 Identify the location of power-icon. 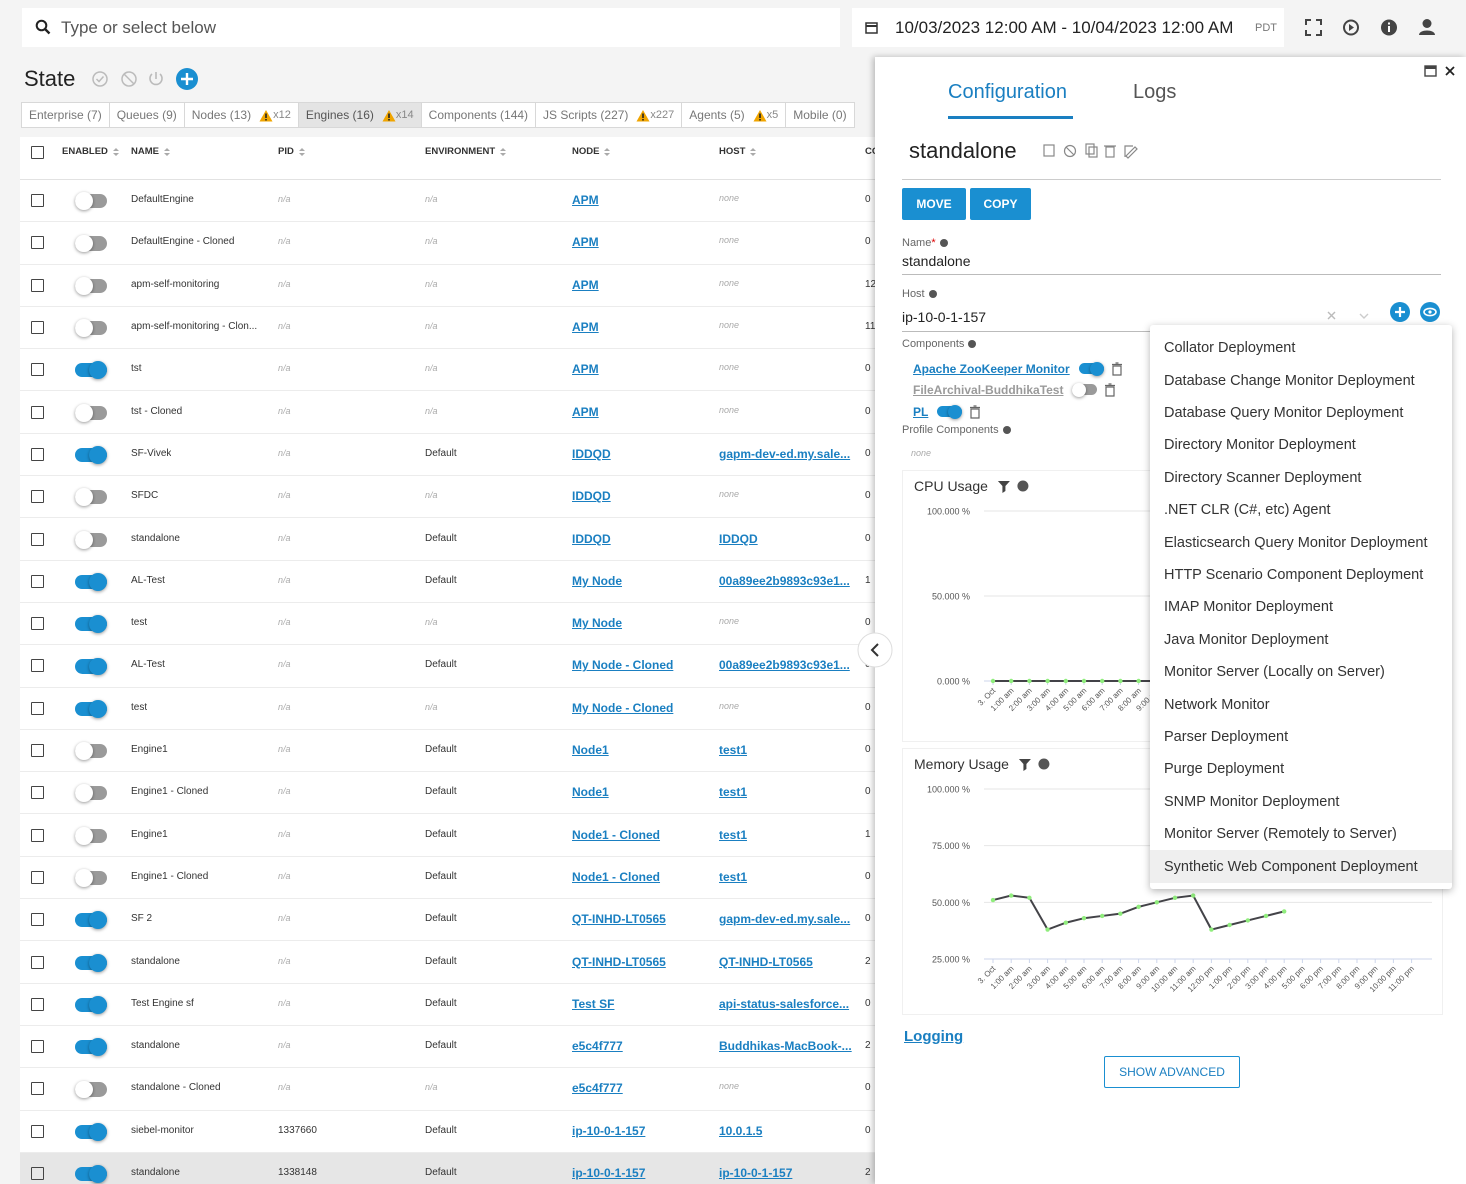
(156, 79).